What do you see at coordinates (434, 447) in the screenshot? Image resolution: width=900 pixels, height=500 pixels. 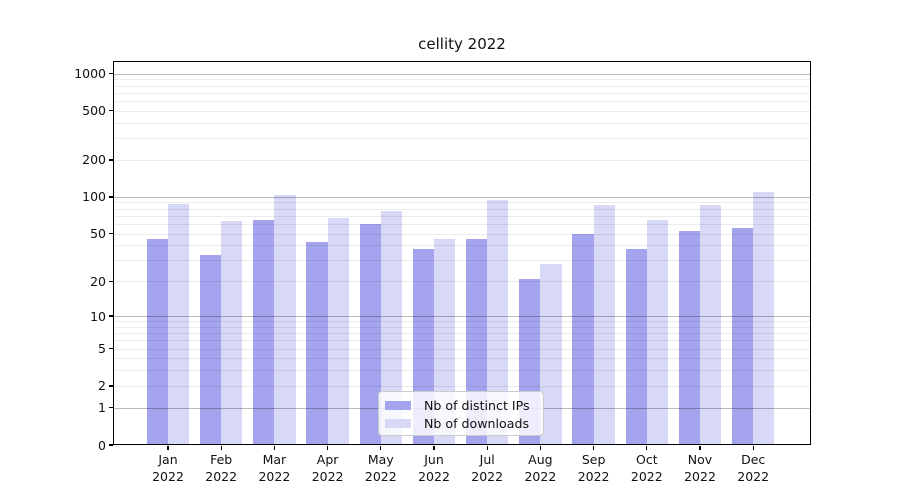 I see `x-tick-mark-jun` at bounding box center [434, 447].